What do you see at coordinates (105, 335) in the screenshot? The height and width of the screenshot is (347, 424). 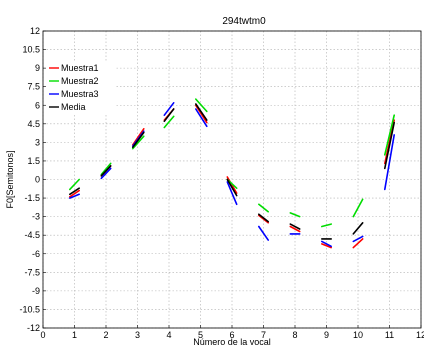 I see `x-tick-label: 2` at bounding box center [105, 335].